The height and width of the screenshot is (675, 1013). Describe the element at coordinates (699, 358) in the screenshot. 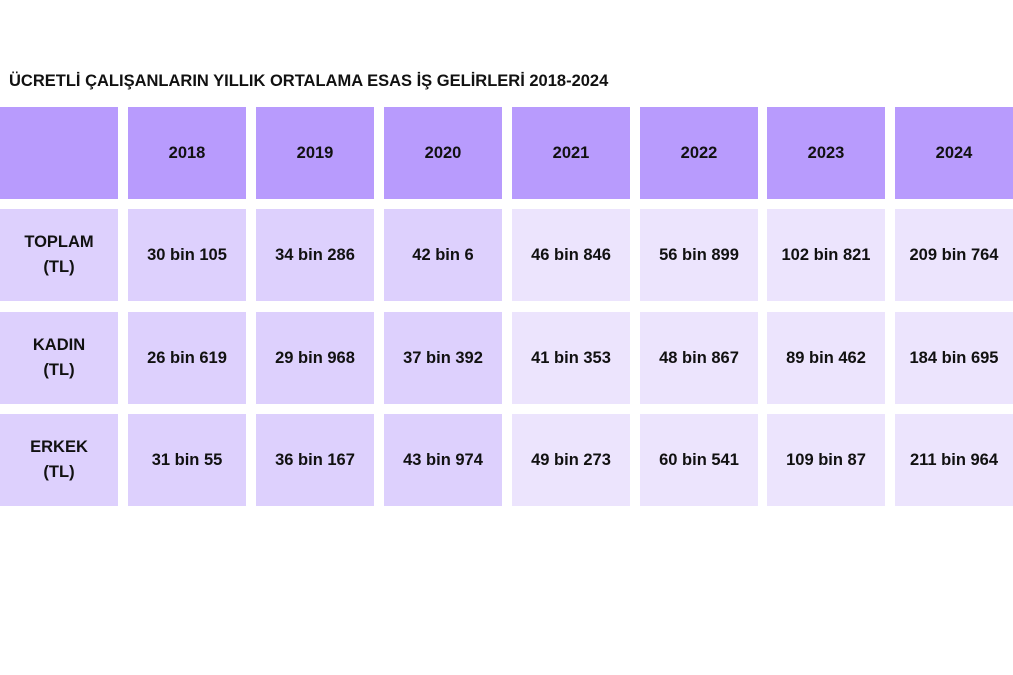

I see `table-cell-kadin-2022: 48 bin 867` at that location.